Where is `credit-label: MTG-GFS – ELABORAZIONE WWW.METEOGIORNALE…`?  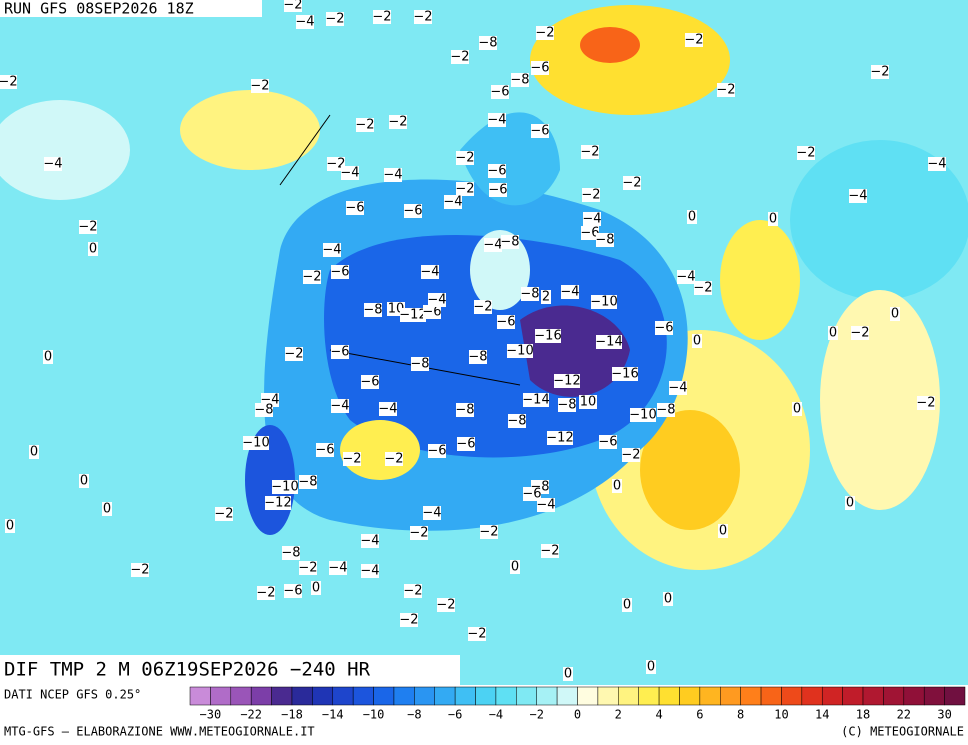
credit-label: MTG-GFS – ELABORAZIONE WWW.METEOGIORNALE… is located at coordinates (159, 732).